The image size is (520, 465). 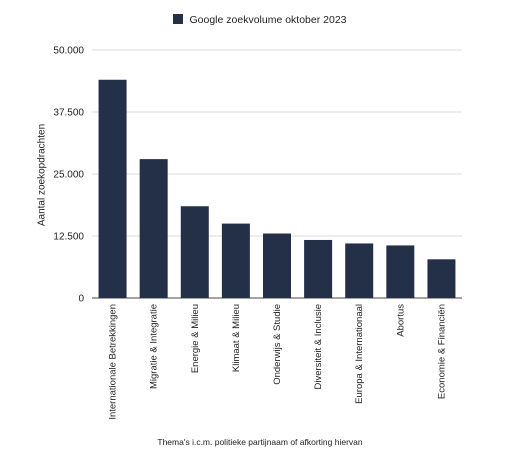 I want to click on legend-label: Google zoekvolume oktober 2023, so click(x=268, y=20).